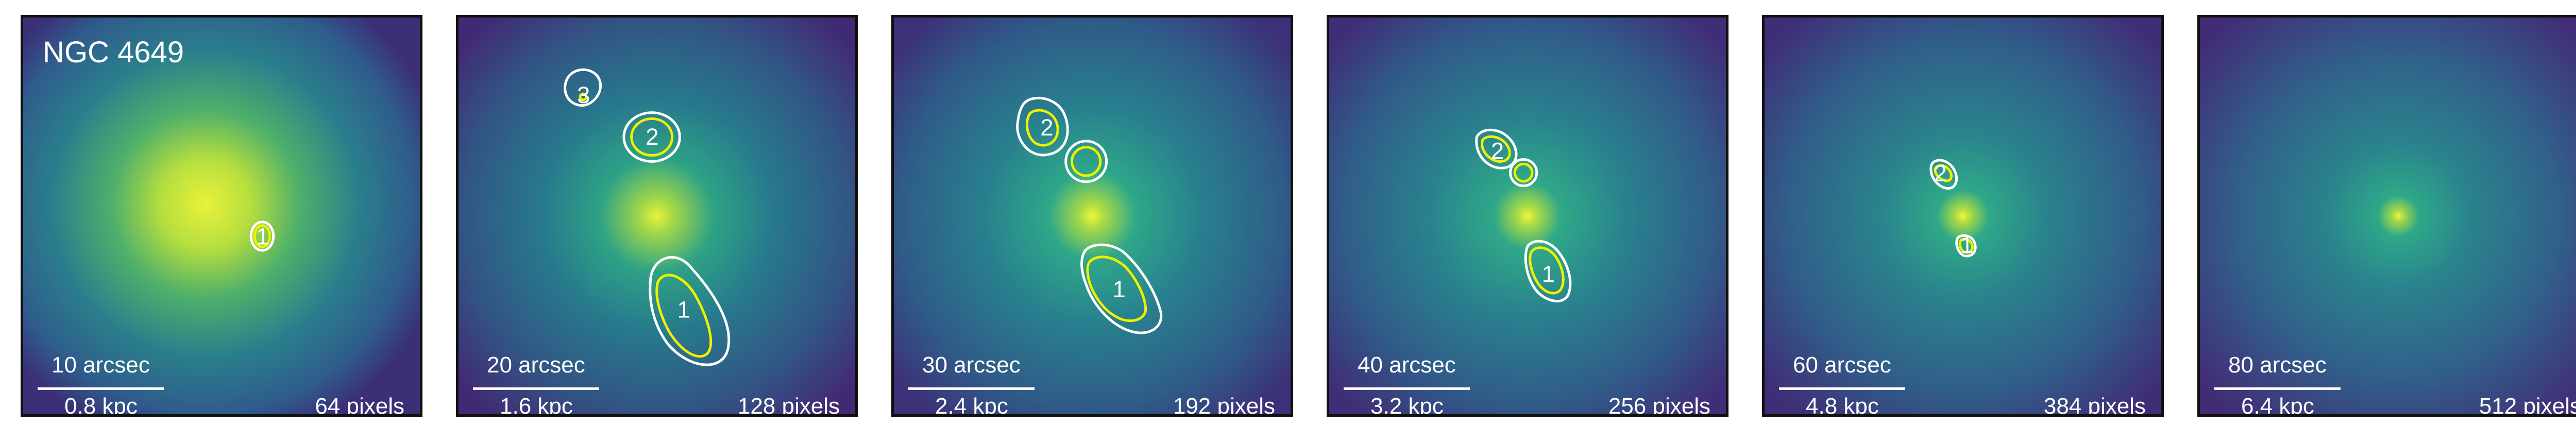 The height and width of the screenshot is (442, 2576). I want to click on scale-kpc: 4.8 kpc, so click(1842, 405).